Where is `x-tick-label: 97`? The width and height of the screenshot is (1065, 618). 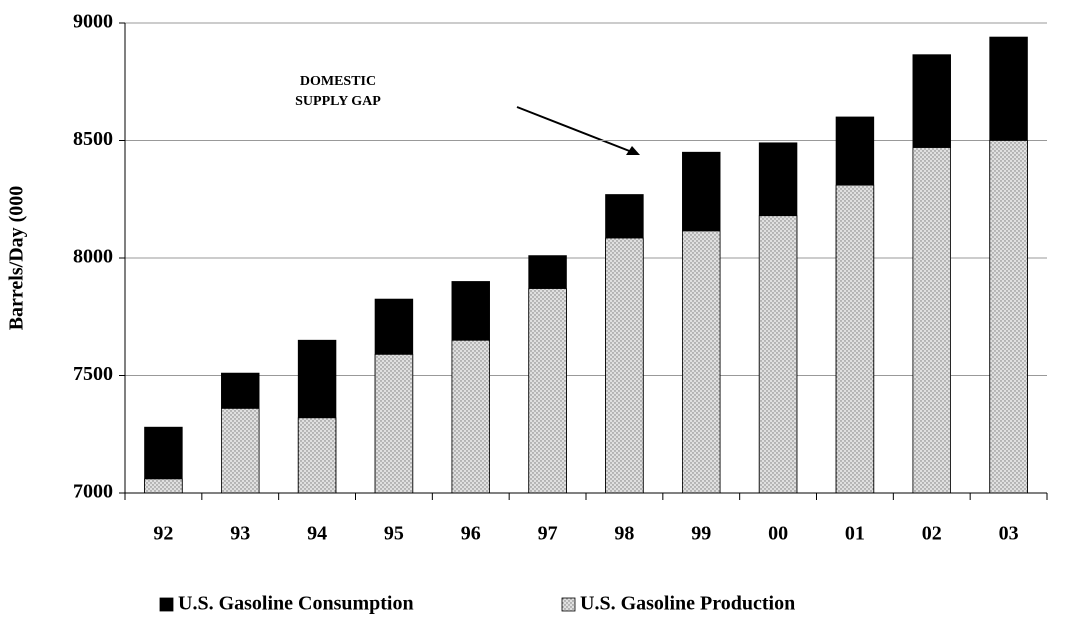
x-tick-label: 97 is located at coordinates (548, 534).